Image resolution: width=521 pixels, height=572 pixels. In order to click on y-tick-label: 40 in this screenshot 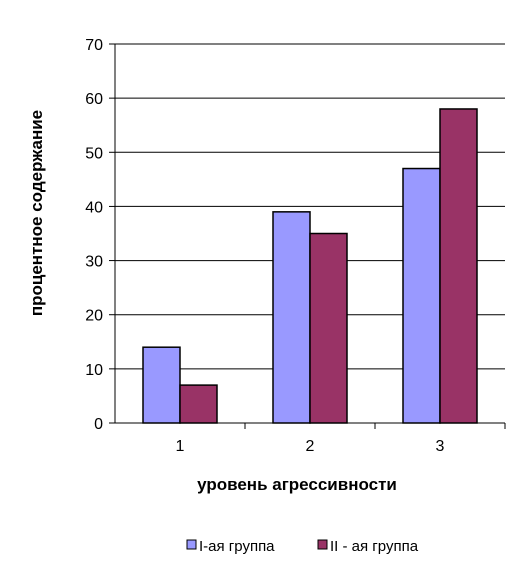, I will do `click(94, 207)`.